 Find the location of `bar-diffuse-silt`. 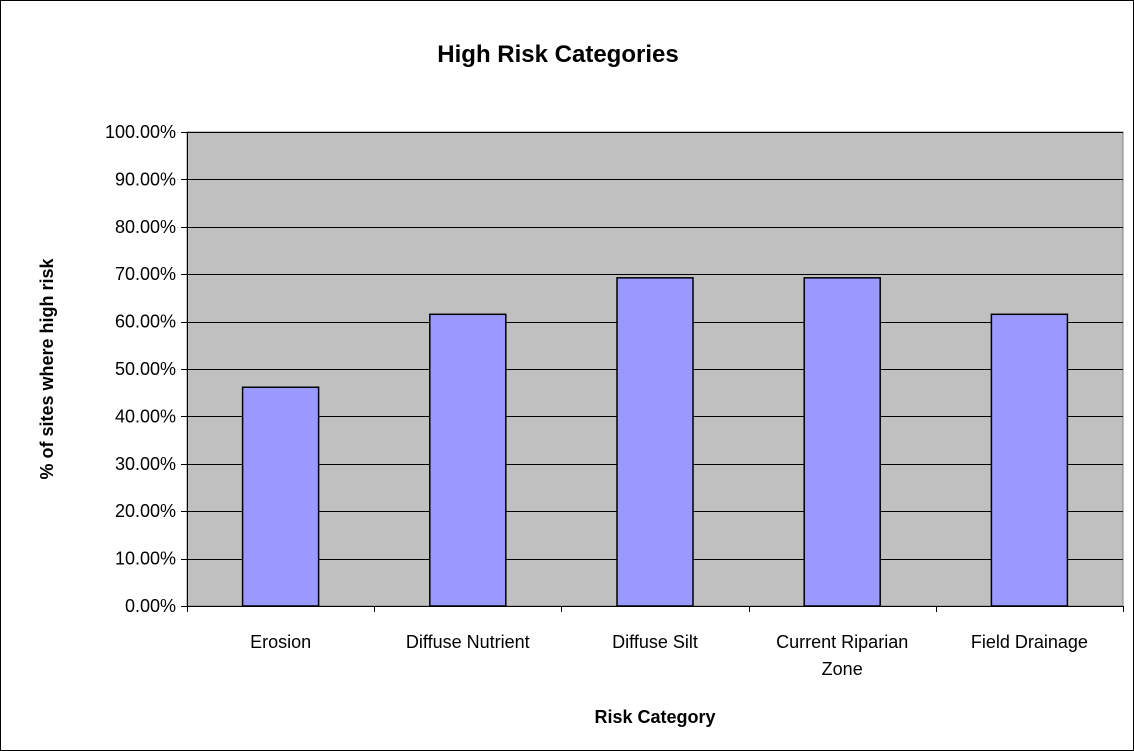

bar-diffuse-silt is located at coordinates (655, 442).